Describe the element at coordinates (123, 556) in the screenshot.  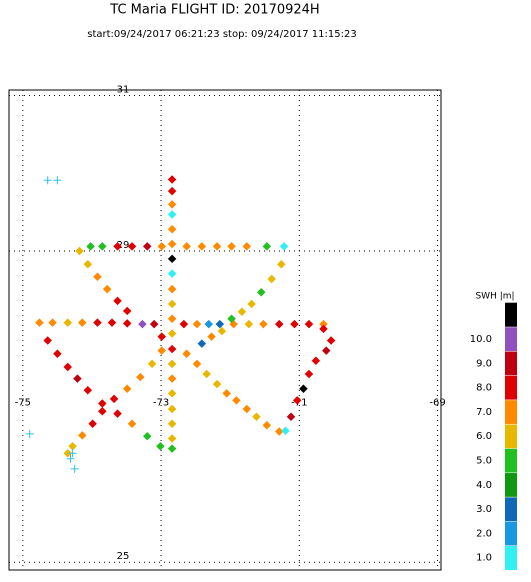
I see `y-tick-label: 25` at that location.